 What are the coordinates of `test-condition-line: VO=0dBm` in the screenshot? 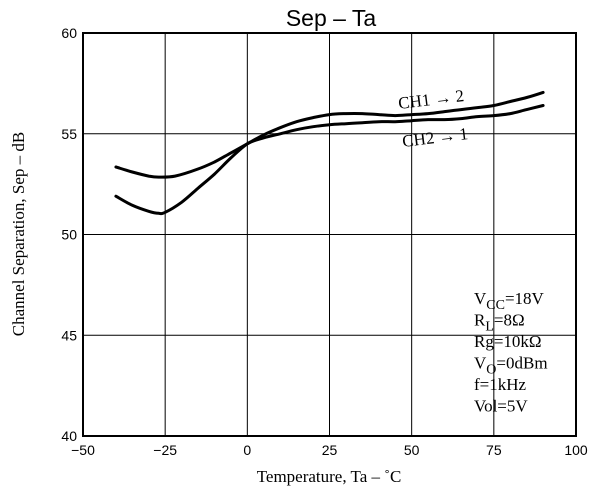 It's located at (511, 366).